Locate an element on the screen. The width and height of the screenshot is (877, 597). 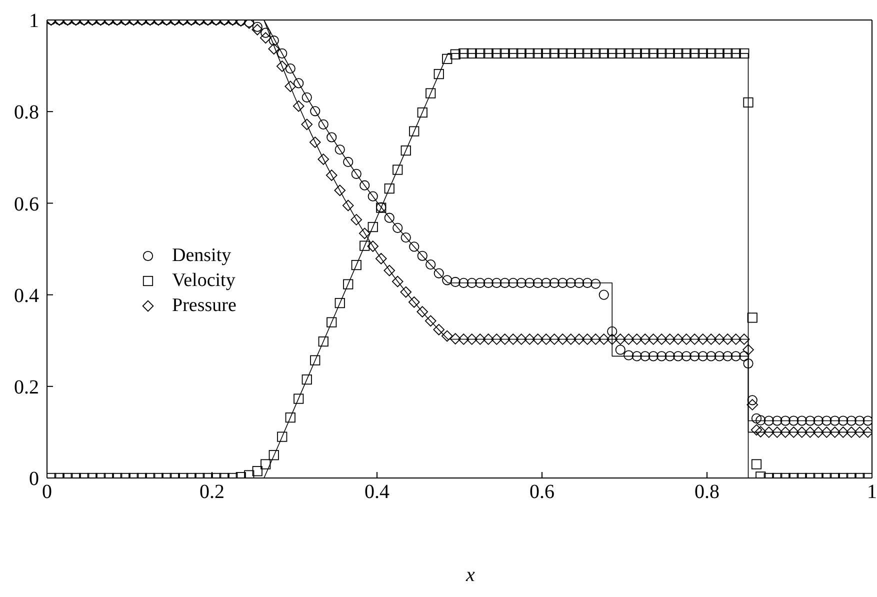
y-tick-label: 1 is located at coordinates (34, 21).